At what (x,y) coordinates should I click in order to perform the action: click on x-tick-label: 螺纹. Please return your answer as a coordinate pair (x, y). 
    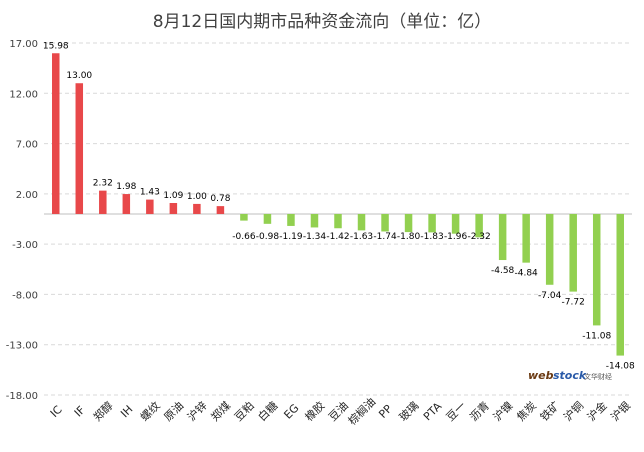
    Looking at the image, I should click on (149, 410).